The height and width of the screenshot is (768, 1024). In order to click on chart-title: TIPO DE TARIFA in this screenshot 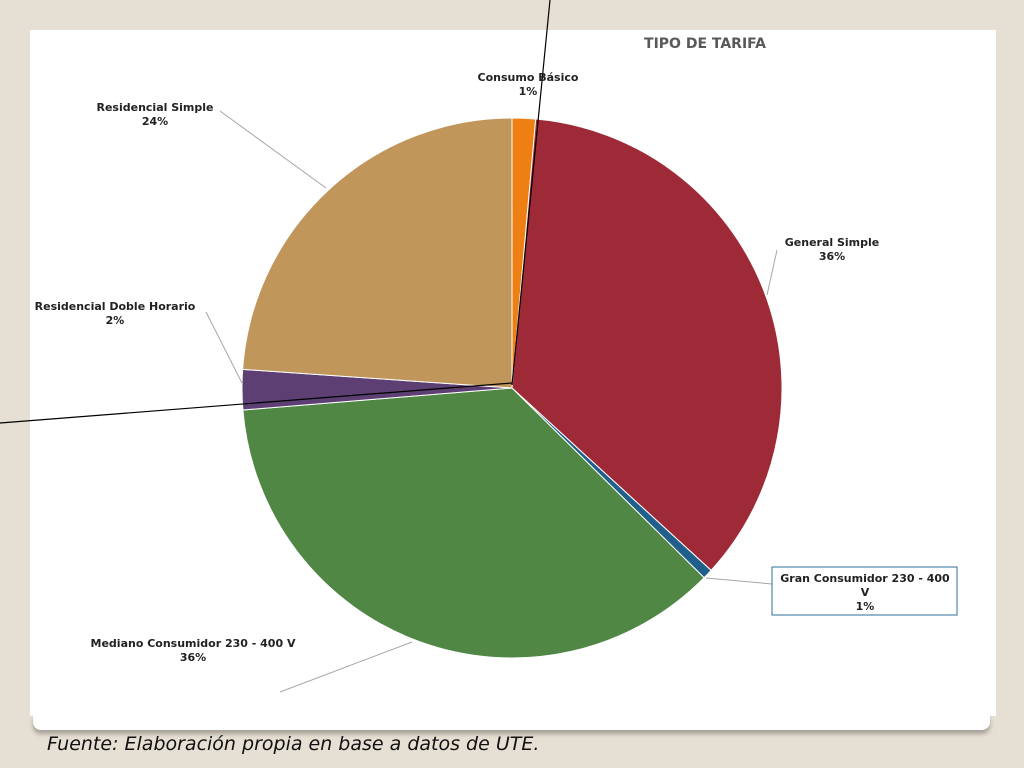, I will do `click(705, 44)`.